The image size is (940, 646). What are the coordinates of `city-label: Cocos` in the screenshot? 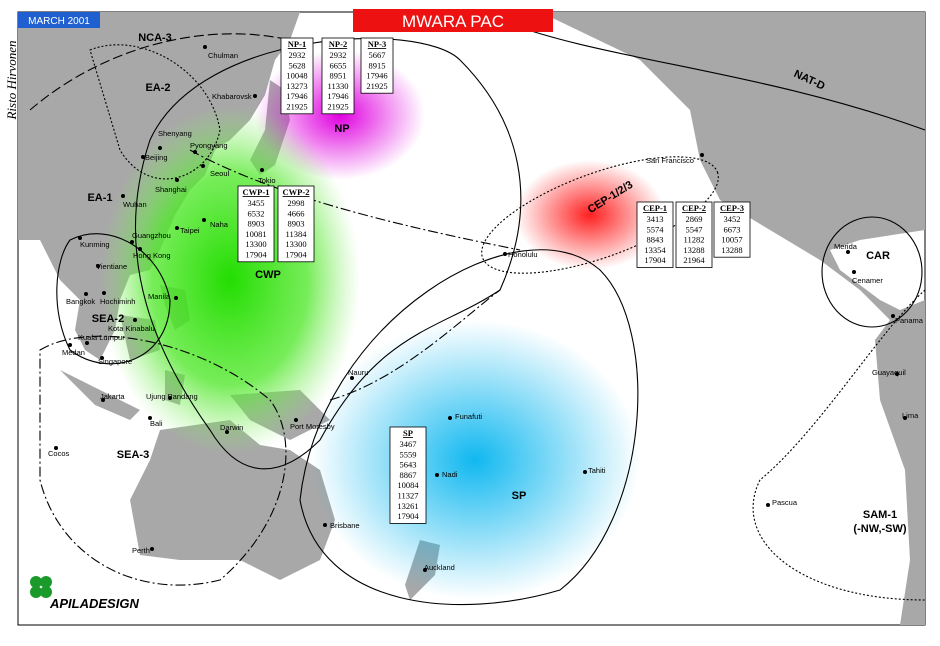 It's located at (59, 453).